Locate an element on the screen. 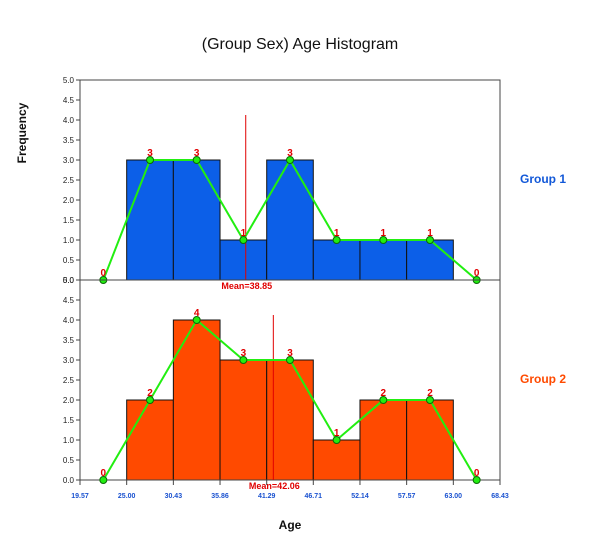 The image size is (600, 560). x-tick-label: 57.57 is located at coordinates (407, 496).